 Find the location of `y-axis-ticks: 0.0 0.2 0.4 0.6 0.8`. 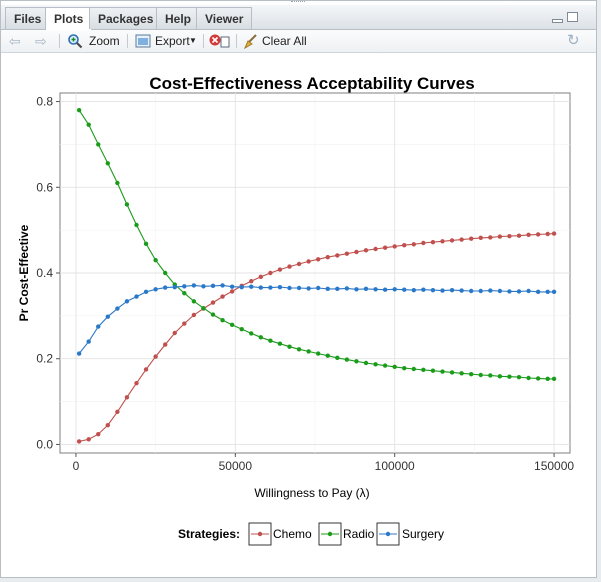

y-axis-ticks: 0.0 0.2 0.4 0.6 0.8 is located at coordinates (48, 273).